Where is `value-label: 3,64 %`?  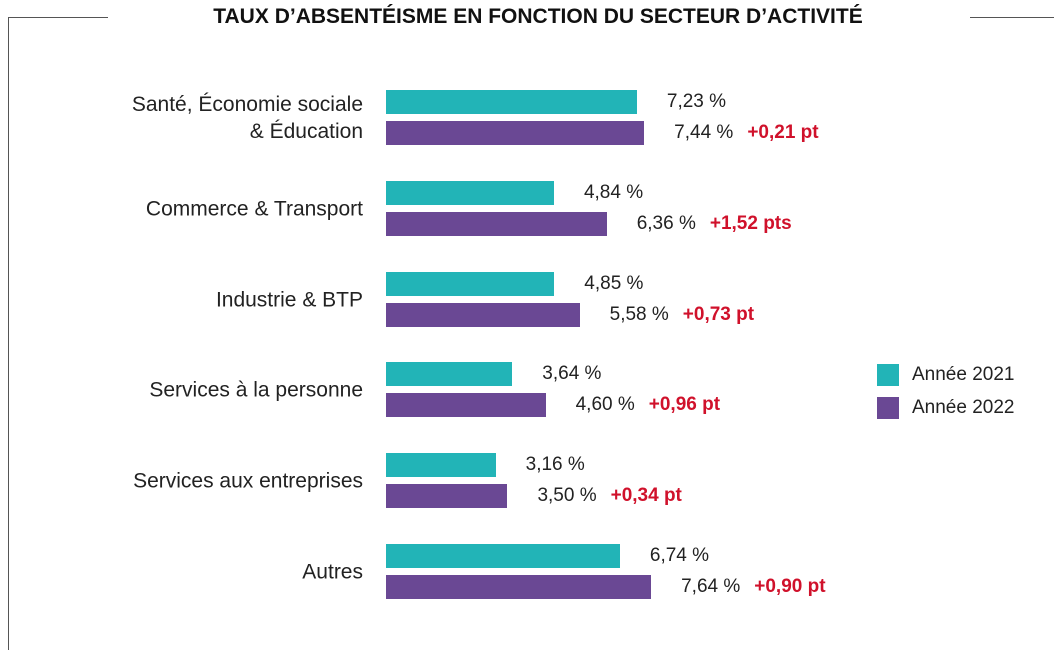 value-label: 3,64 % is located at coordinates (572, 374).